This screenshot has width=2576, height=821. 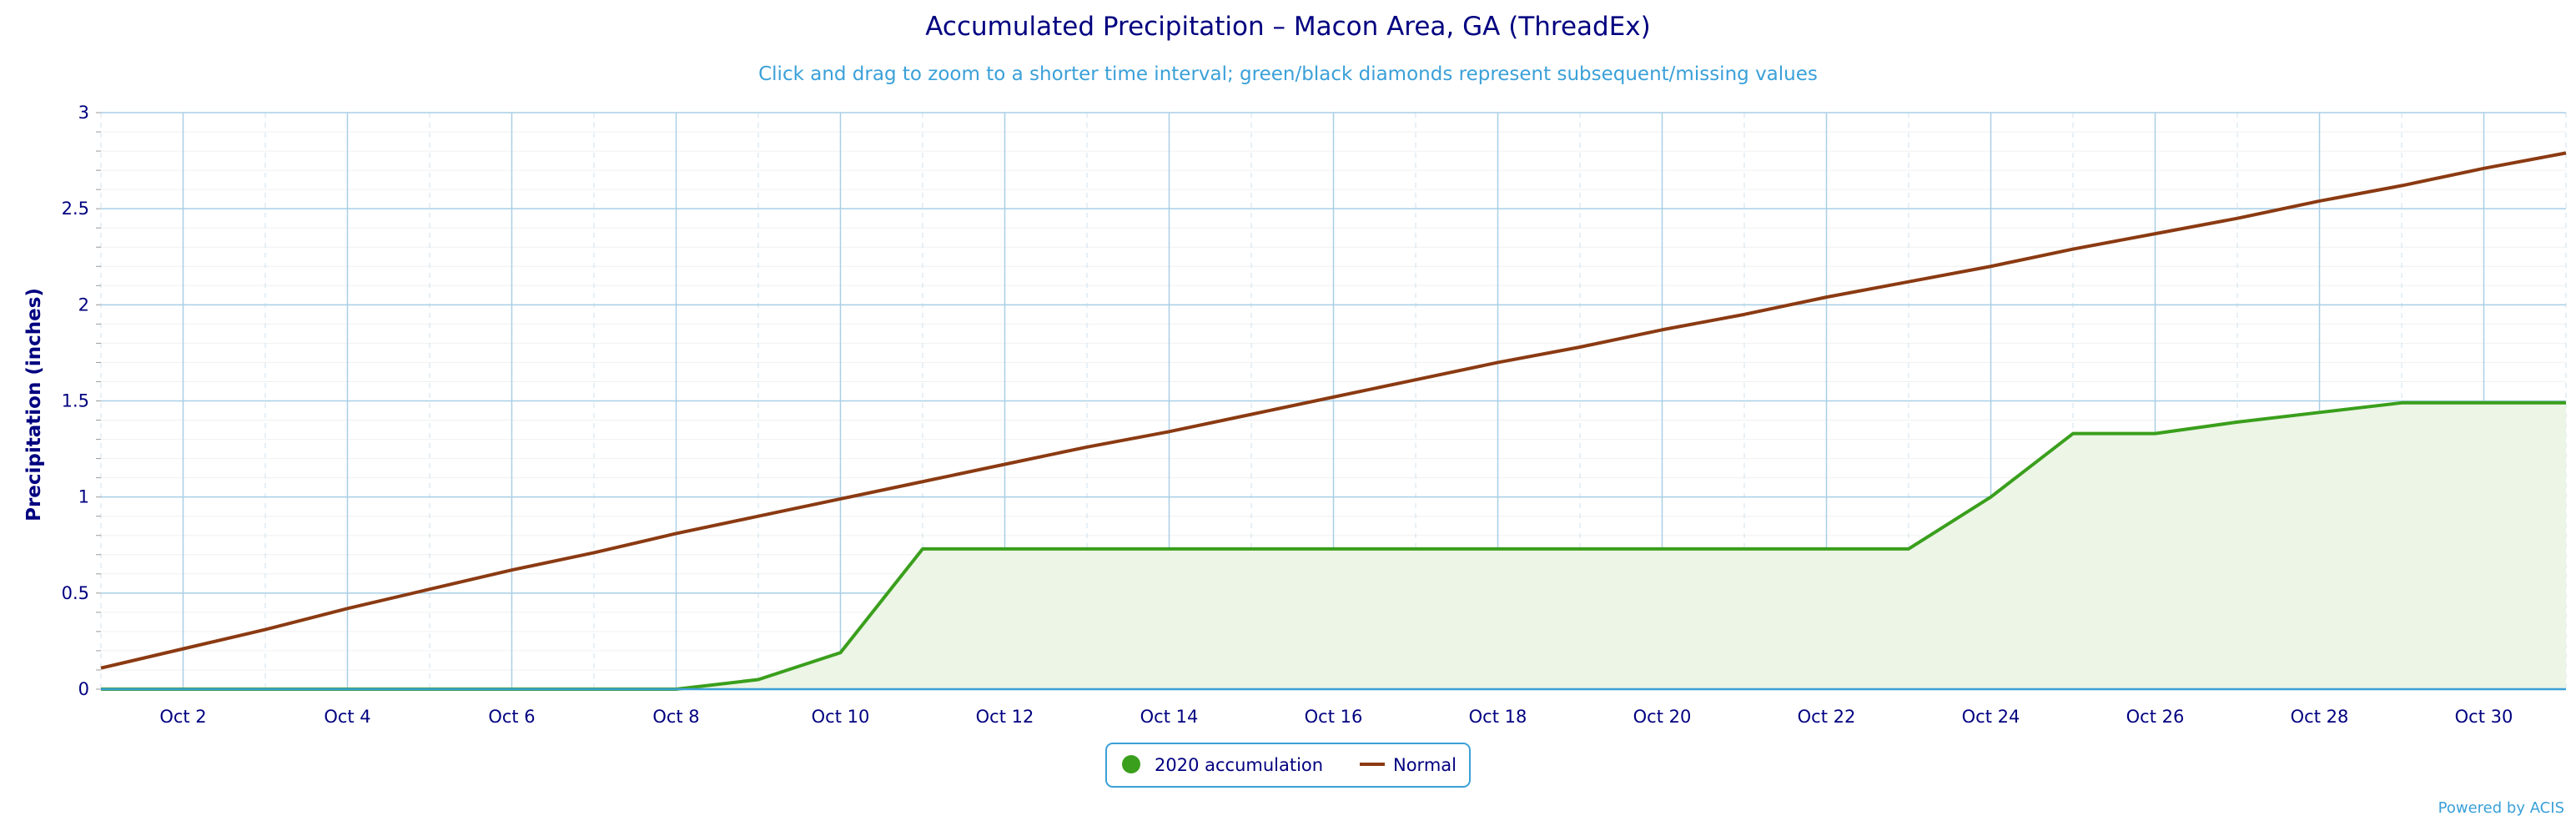 What do you see at coordinates (75, 401) in the screenshot?
I see `y-tick-label: 1.5` at bounding box center [75, 401].